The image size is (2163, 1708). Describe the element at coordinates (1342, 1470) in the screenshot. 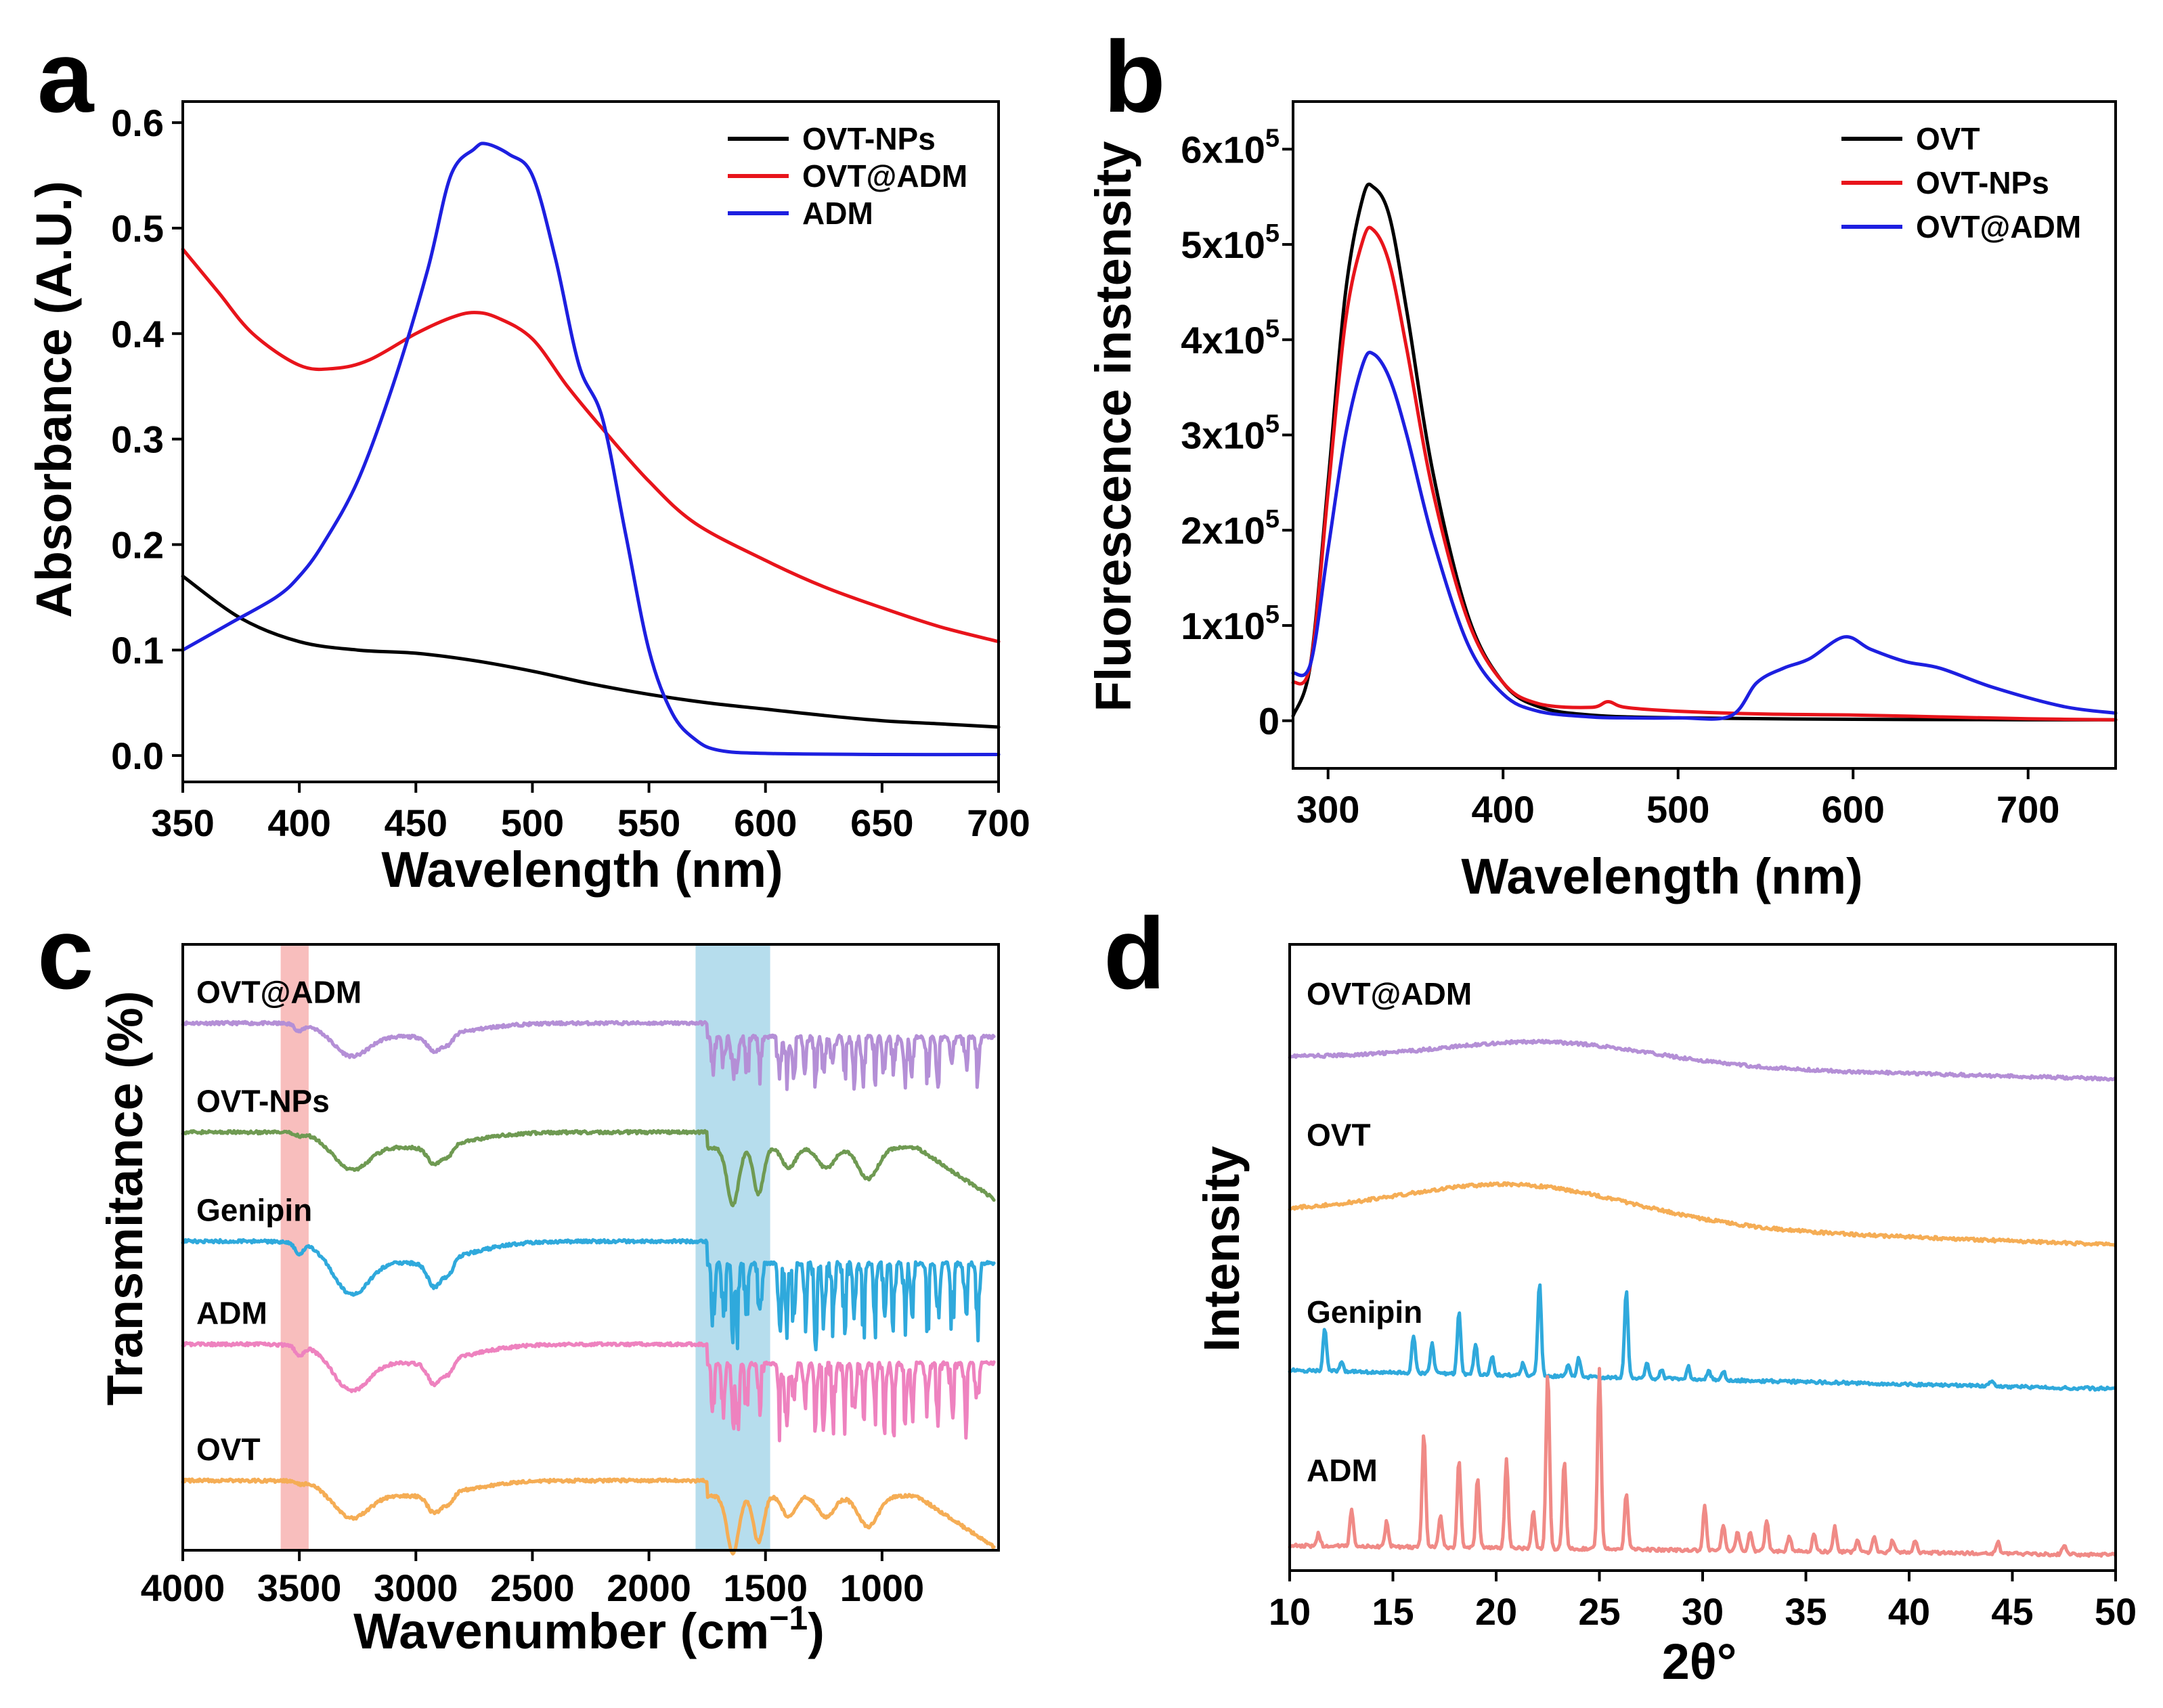

I see `d-series-label: ADM` at that location.